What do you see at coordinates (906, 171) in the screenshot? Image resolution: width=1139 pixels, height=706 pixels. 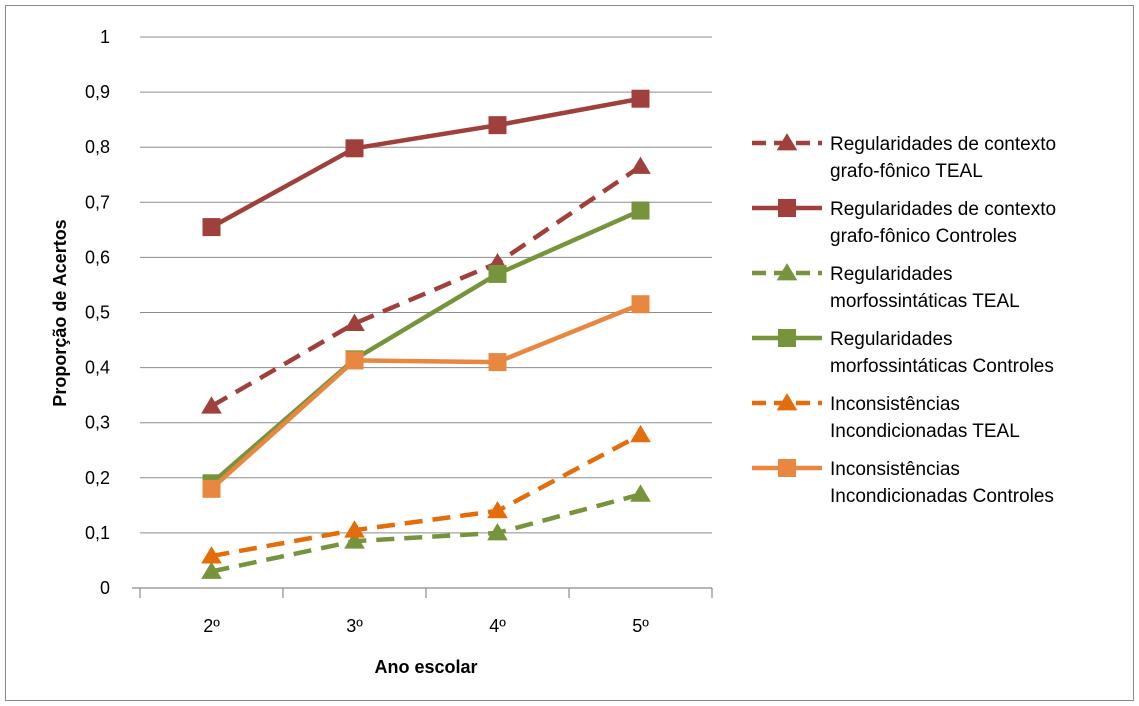 I see `legend-label: grafo-fônico TEAL` at bounding box center [906, 171].